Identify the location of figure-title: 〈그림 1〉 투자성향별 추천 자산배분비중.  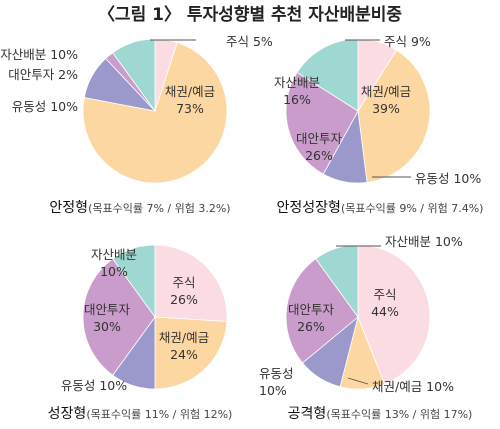
(250, 14).